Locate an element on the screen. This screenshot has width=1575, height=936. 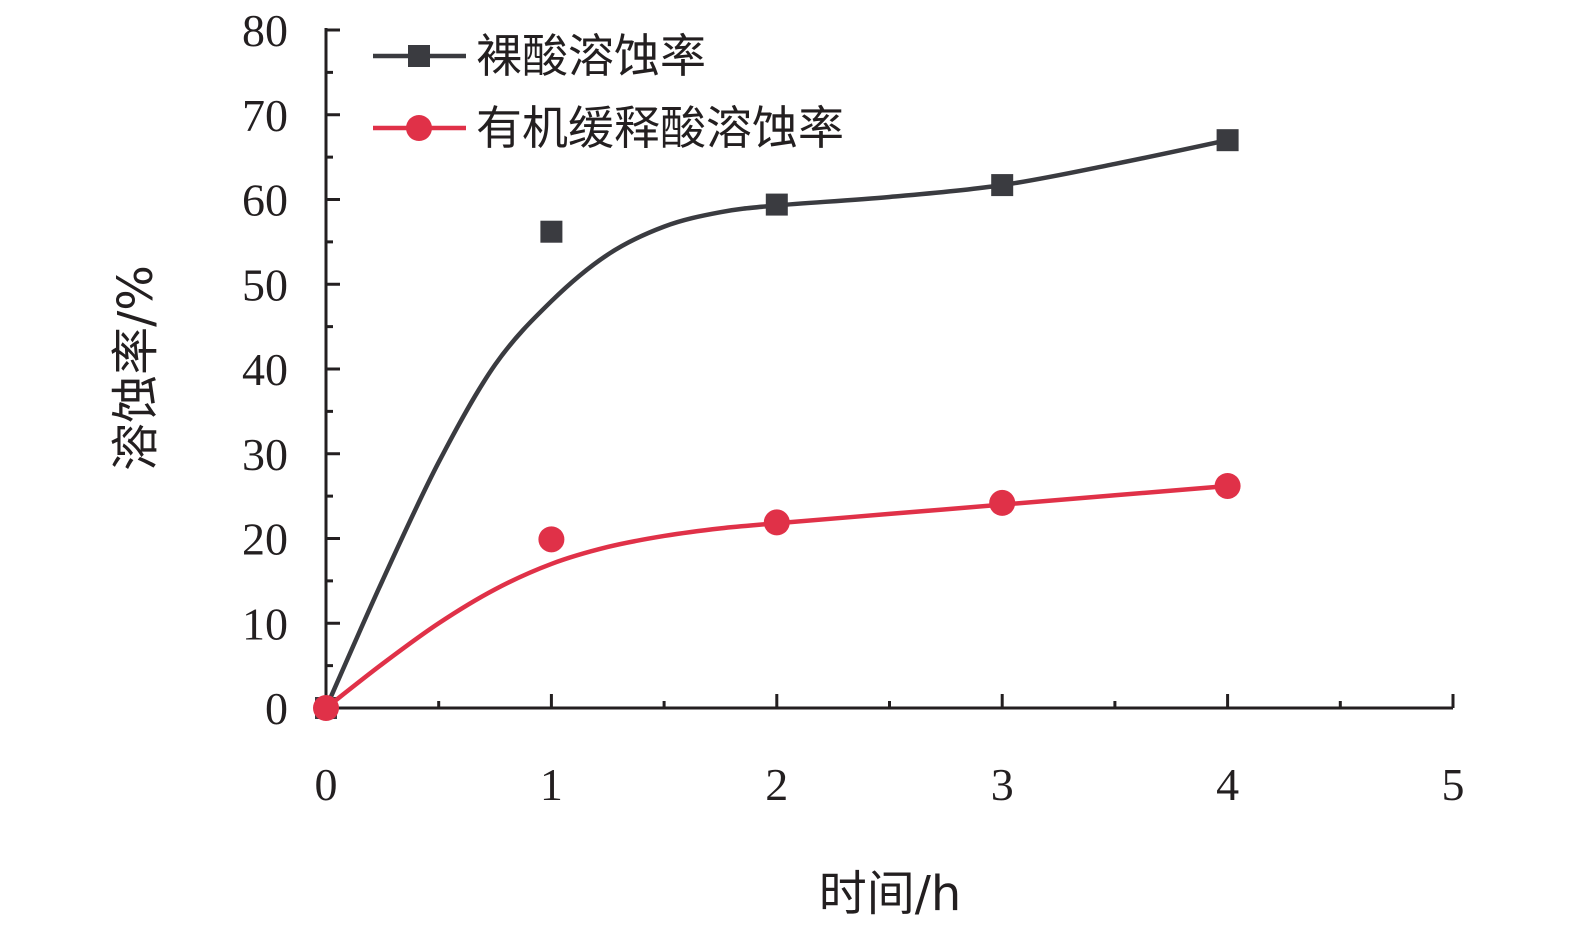
y-axis-title: 溶蚀率/% is located at coordinates (136, 368).